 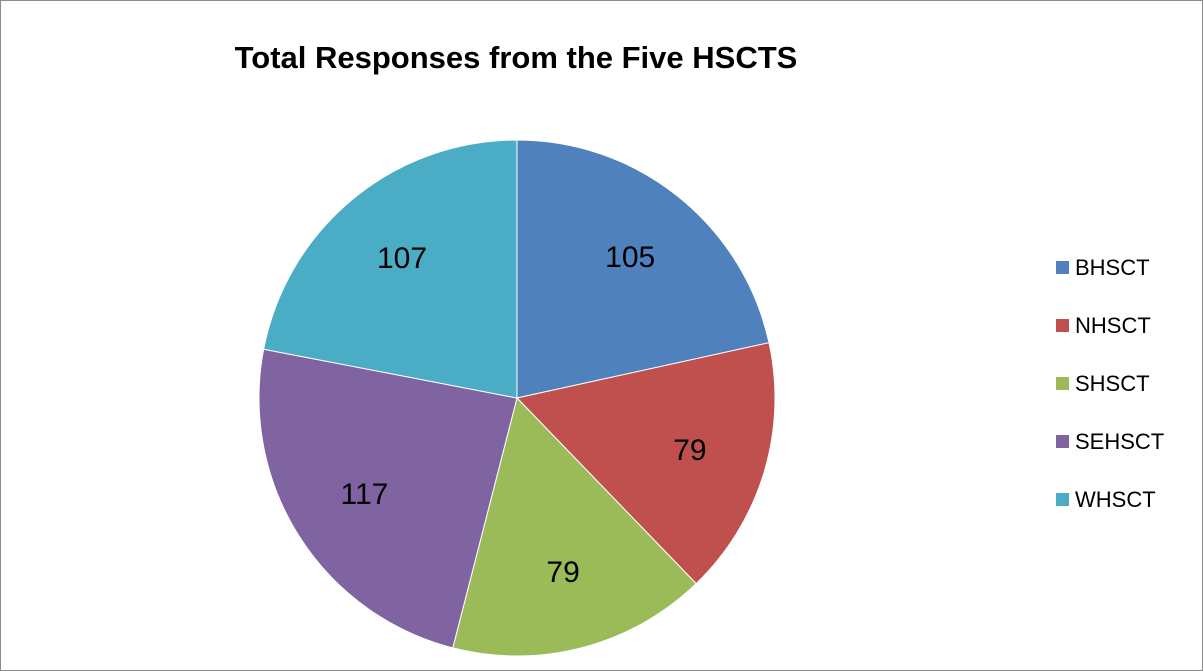 I want to click on pie-slice-whsct, so click(x=390, y=269).